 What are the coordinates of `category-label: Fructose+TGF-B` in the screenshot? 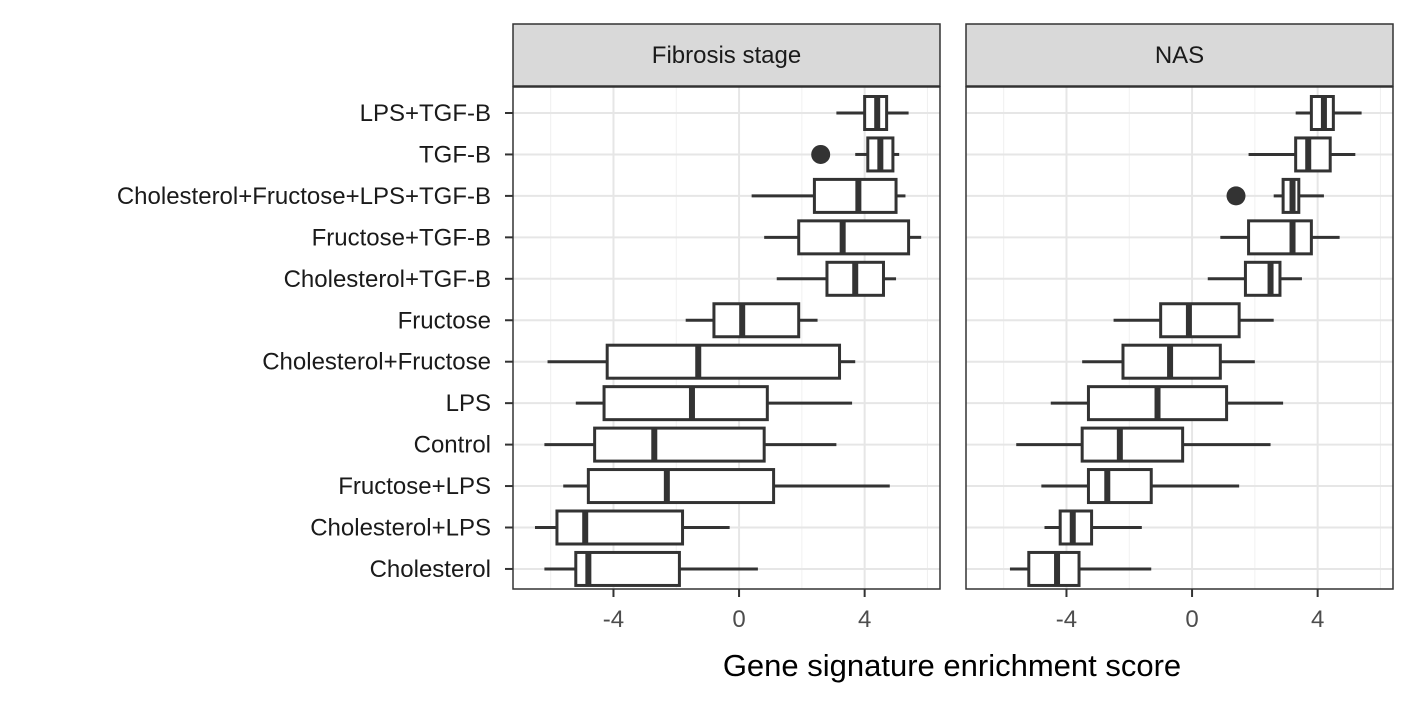 It's located at (401, 237).